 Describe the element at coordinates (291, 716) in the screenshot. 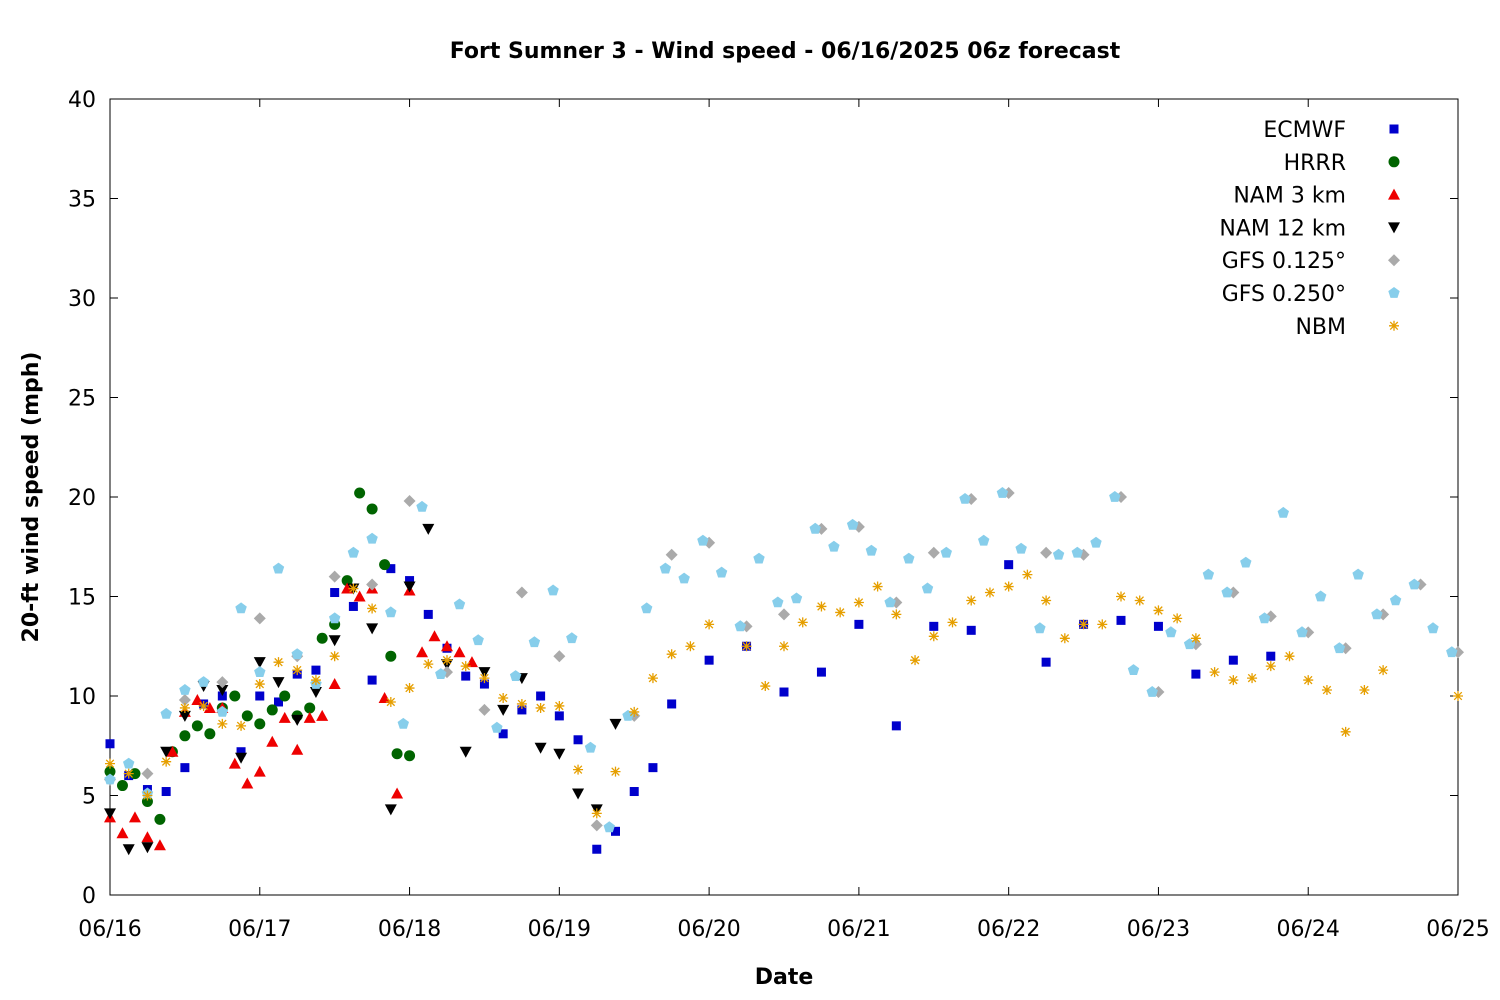

I see `series-nam-3-km` at that location.